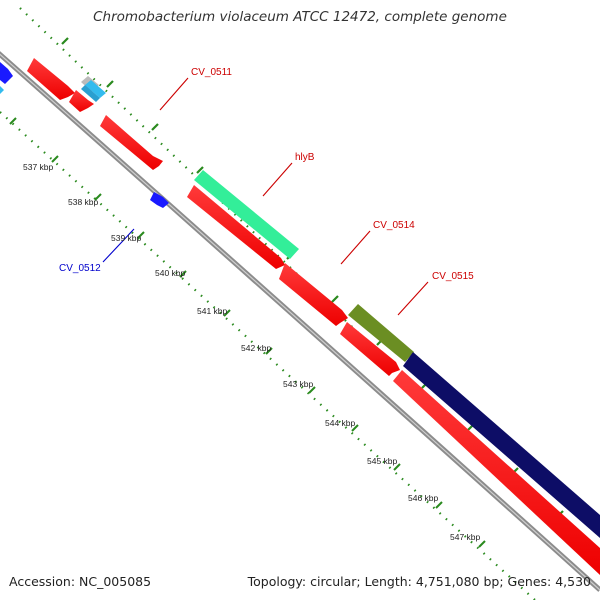 This screenshot has height=600, width=600. What do you see at coordinates (236, 227) in the screenshot?
I see `gene-cv0513` at bounding box center [236, 227].